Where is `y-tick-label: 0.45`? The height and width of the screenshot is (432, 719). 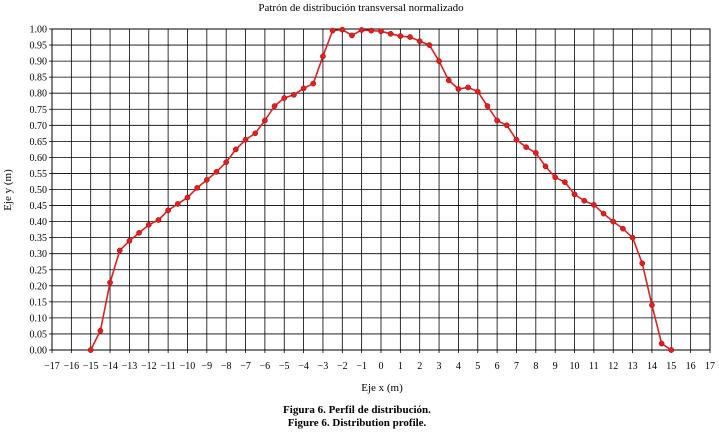
y-tick-label: 0.45 is located at coordinates (39, 206).